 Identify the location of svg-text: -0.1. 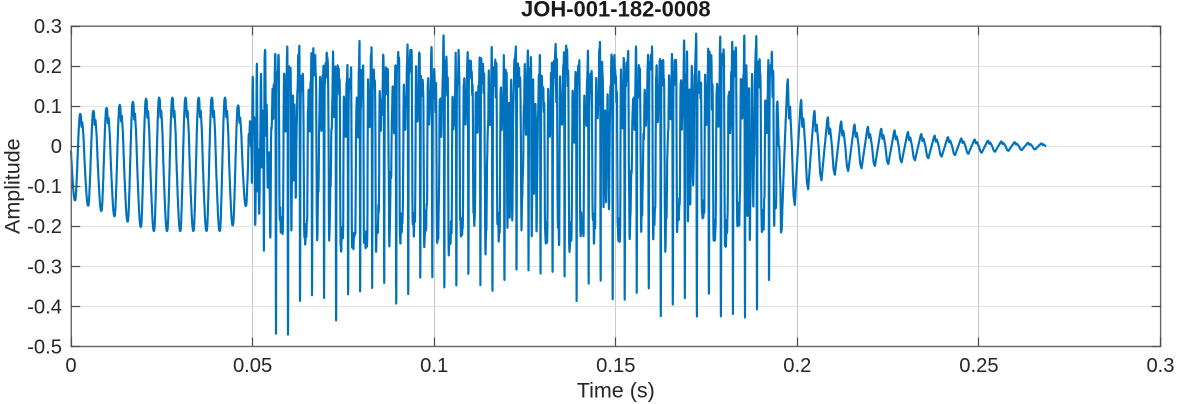
(44, 187).